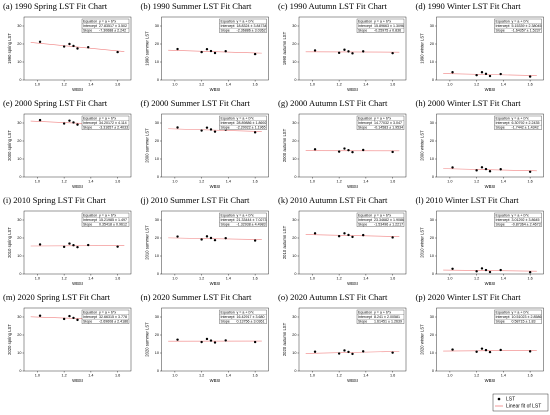 This screenshot has width=550, height=415. Describe the element at coordinates (523, 406) in the screenshot. I see `legend-label: Linear fit of LST` at that location.